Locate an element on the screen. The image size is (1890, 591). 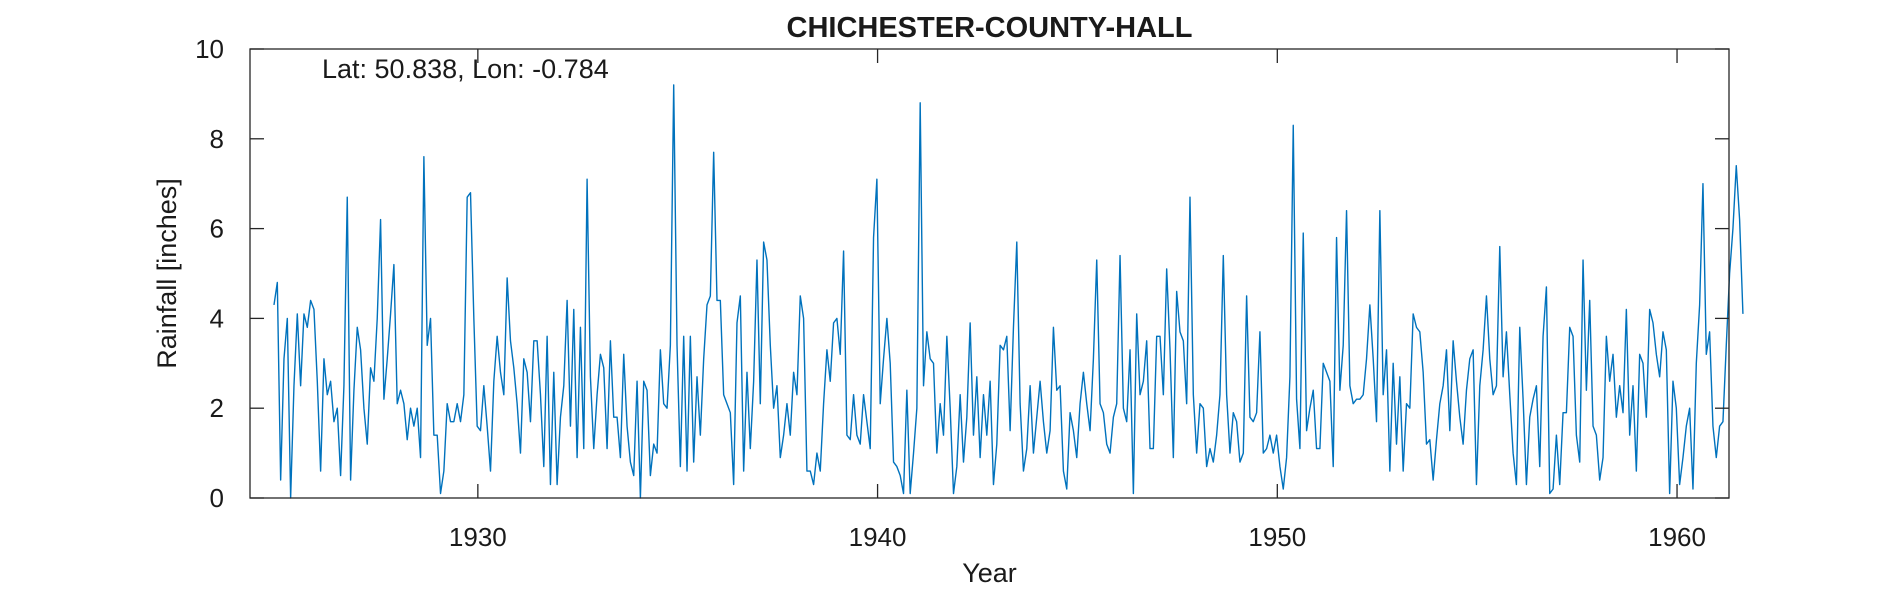
y-tick-label: 10 is located at coordinates (209, 49).